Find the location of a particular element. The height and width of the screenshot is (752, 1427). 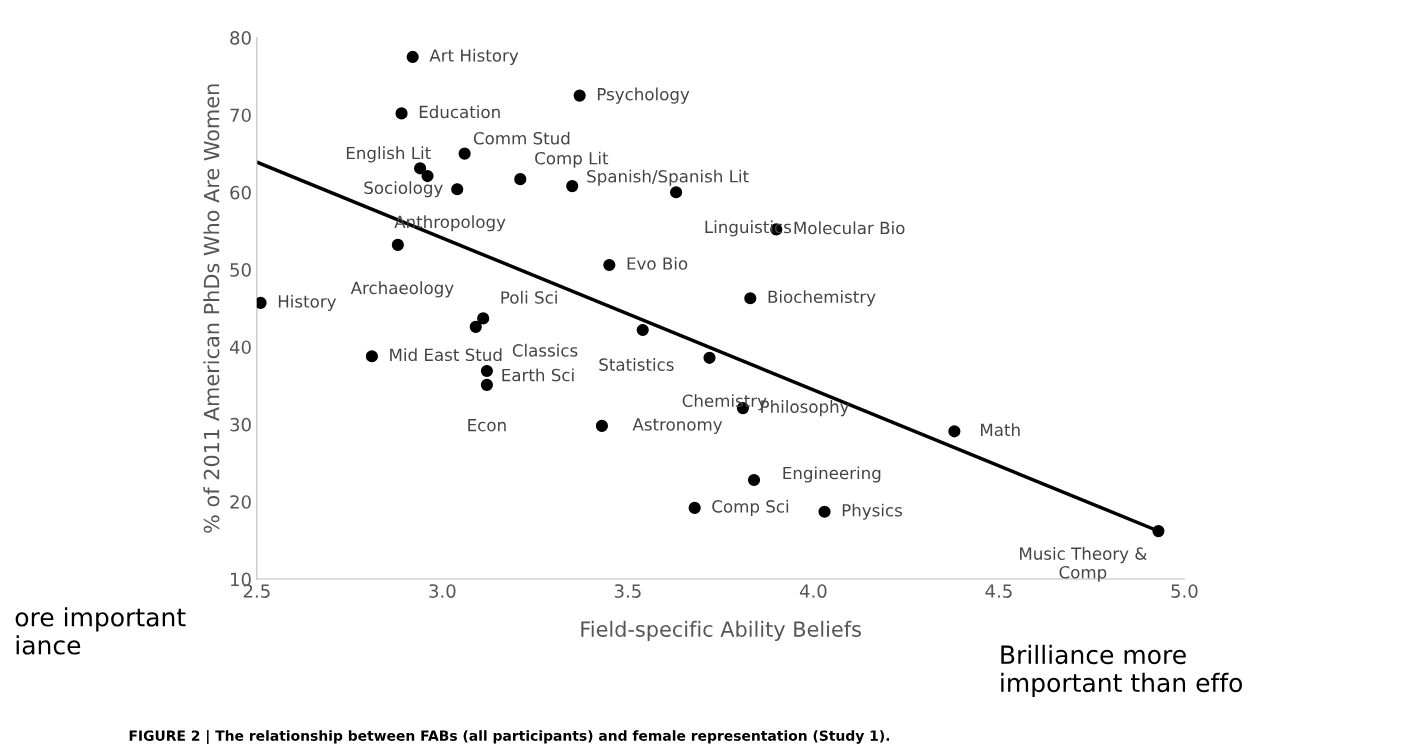

annotation: Psychology is located at coordinates (643, 95).